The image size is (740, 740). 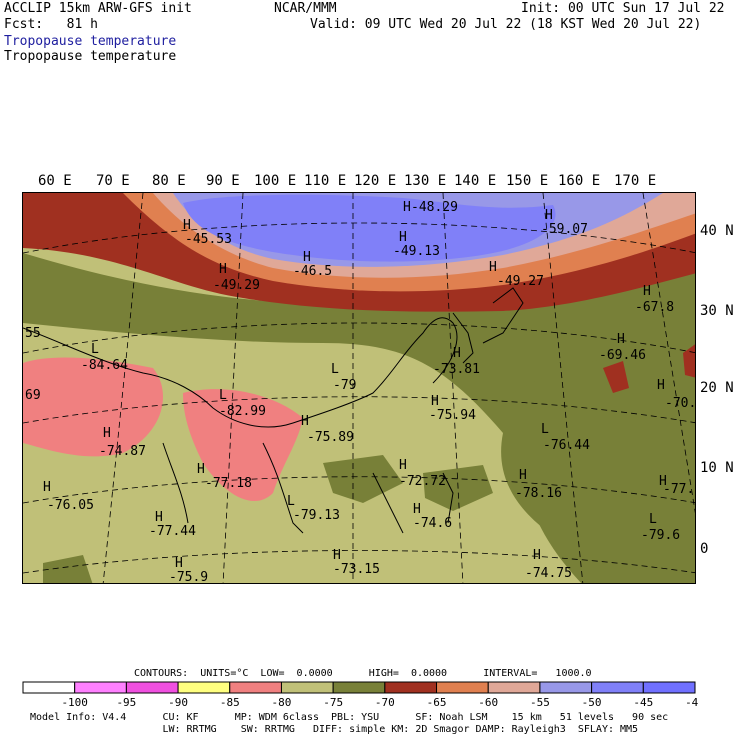 I want to click on lon-label: 150 E, so click(x=527, y=181).